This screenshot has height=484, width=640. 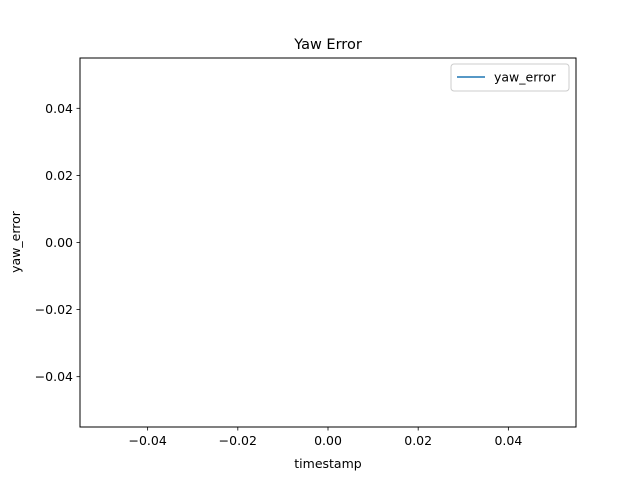 I want to click on y-tick-label: −0.02, so click(x=54, y=309).